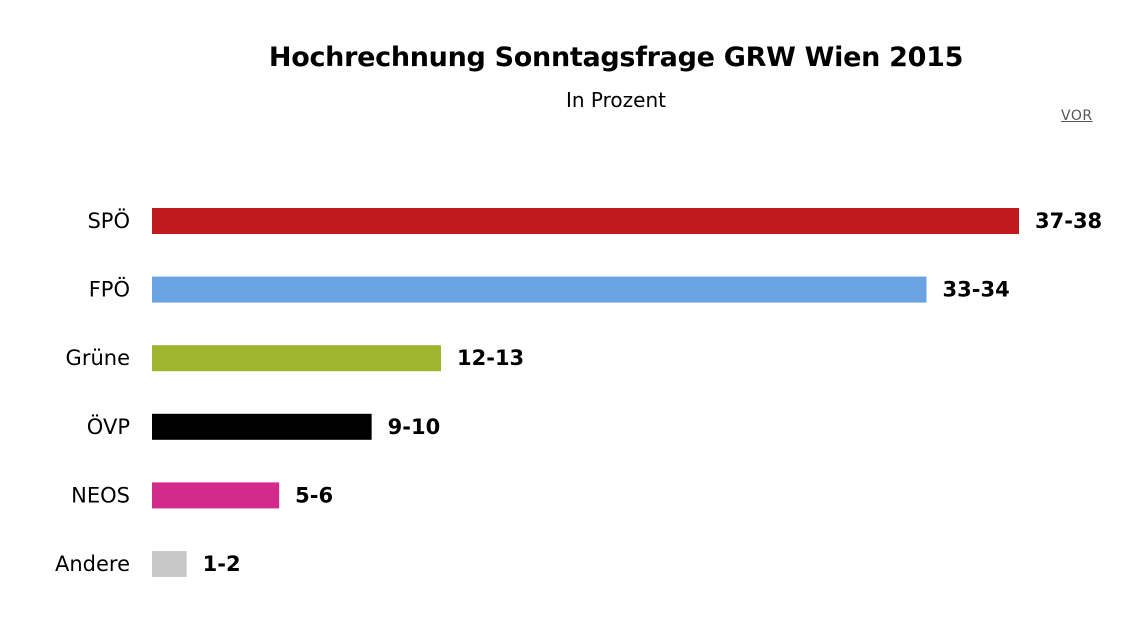  I want to click on category-label-oevp: ÖVP, so click(108, 426).